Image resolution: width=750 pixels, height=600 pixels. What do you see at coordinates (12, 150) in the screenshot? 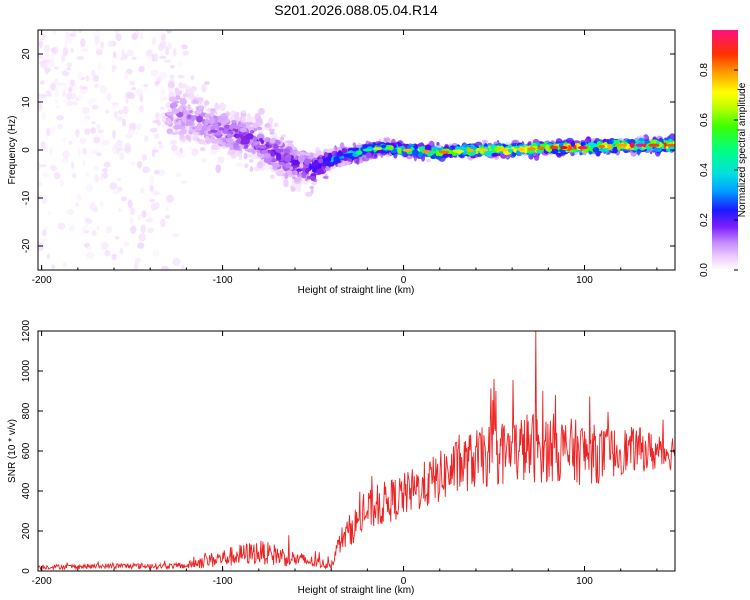
I see `spectrogram-ylabel: Frequency (Hz)` at bounding box center [12, 150].